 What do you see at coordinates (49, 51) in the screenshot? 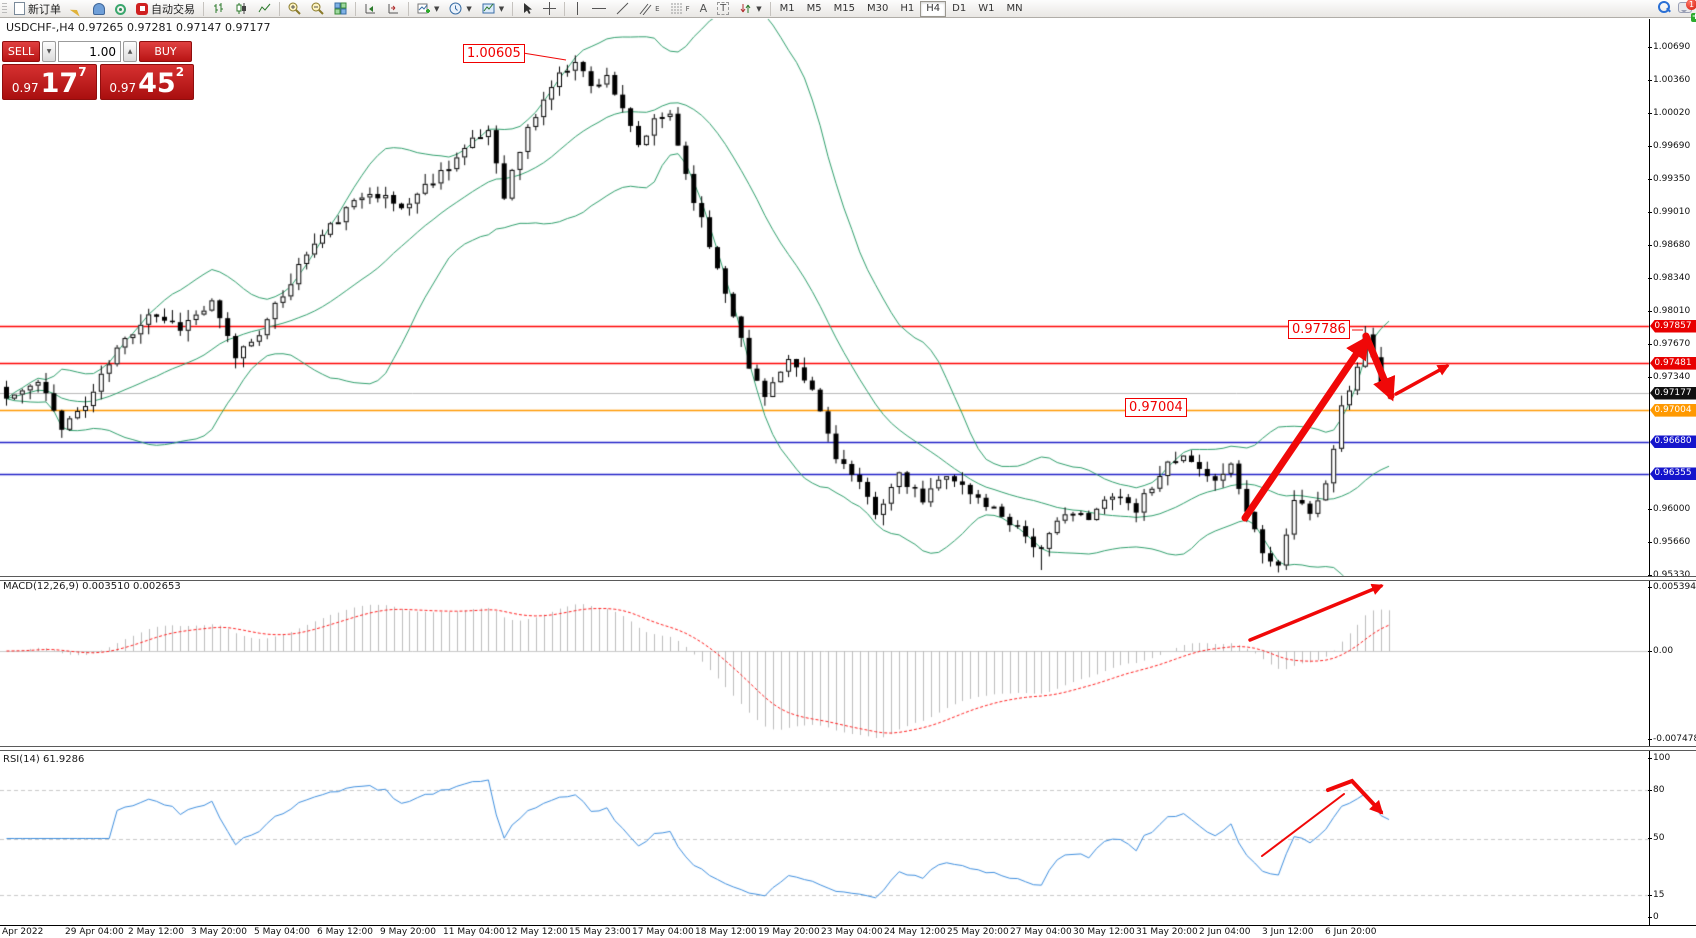
I see `volume-decrease-stepper: ▼` at bounding box center [49, 51].